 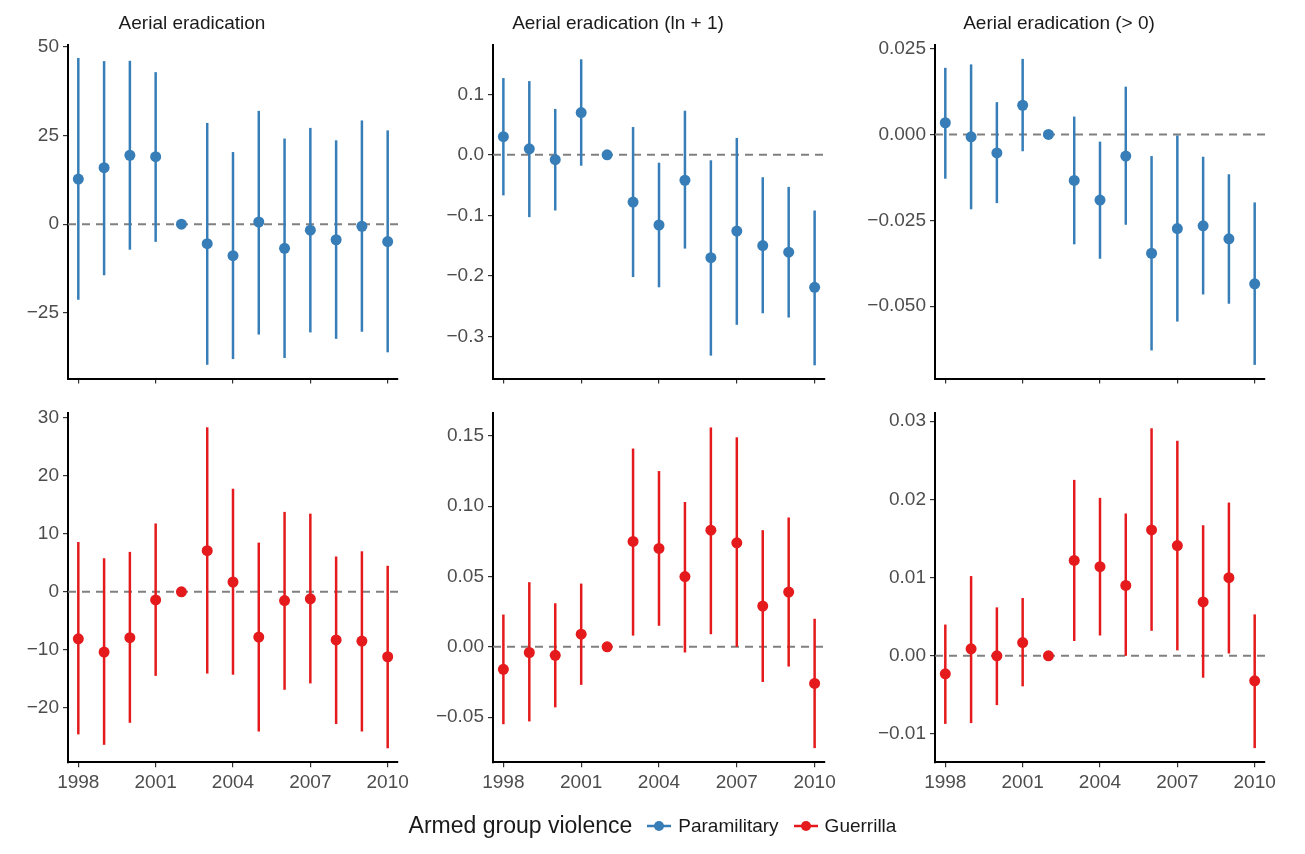 I want to click on chart-title: Aerial eradication (ln + 1), so click(x=618, y=22).